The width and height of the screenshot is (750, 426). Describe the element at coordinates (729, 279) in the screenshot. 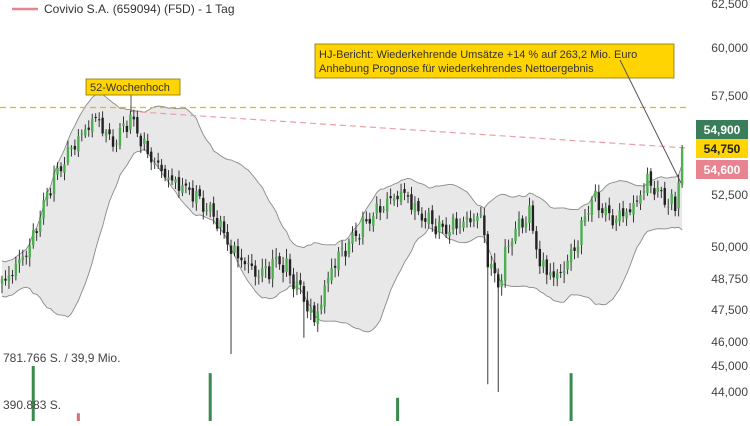

I see `y-tick-label: 48,750` at that location.